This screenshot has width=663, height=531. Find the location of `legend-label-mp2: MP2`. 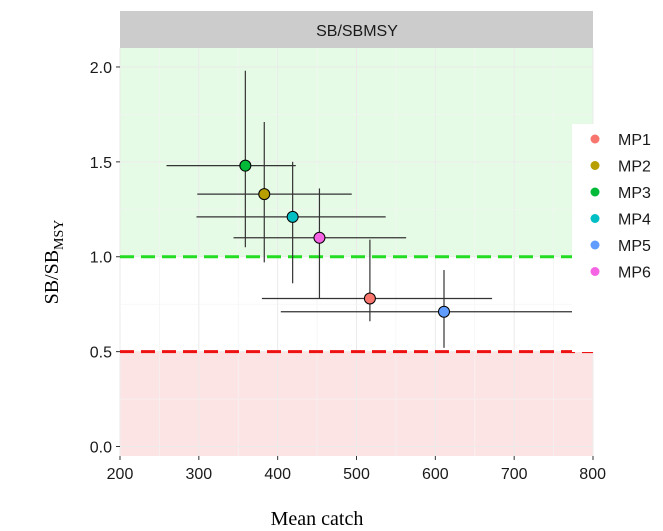

legend-label-mp2: MP2 is located at coordinates (634, 167).